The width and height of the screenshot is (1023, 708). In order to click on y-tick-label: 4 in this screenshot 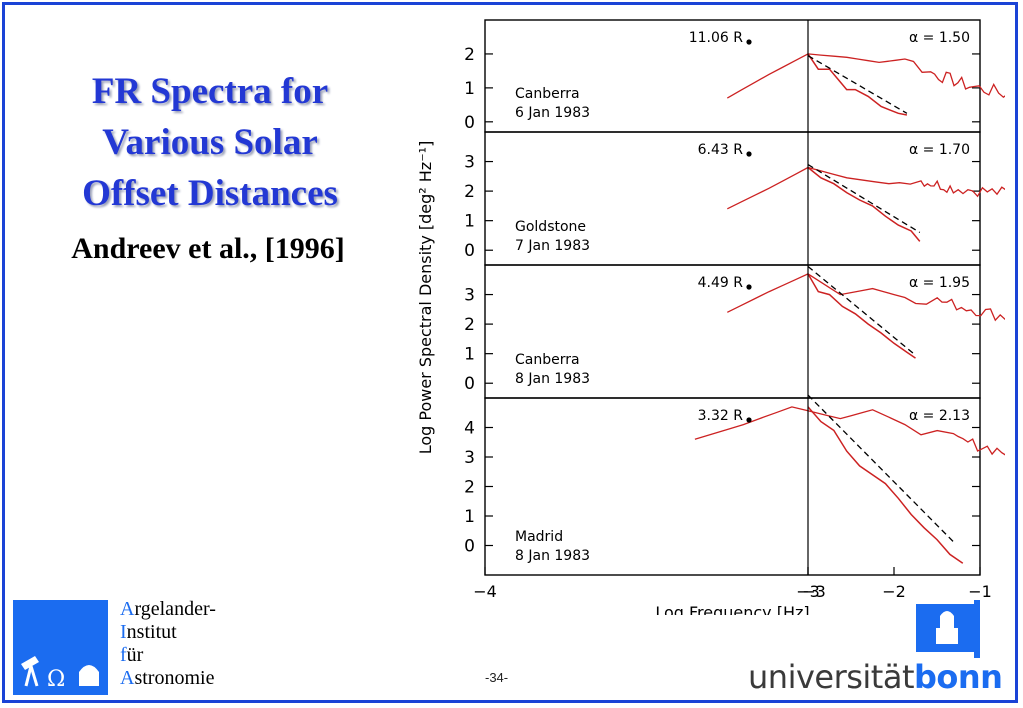, I will do `click(469, 429)`.